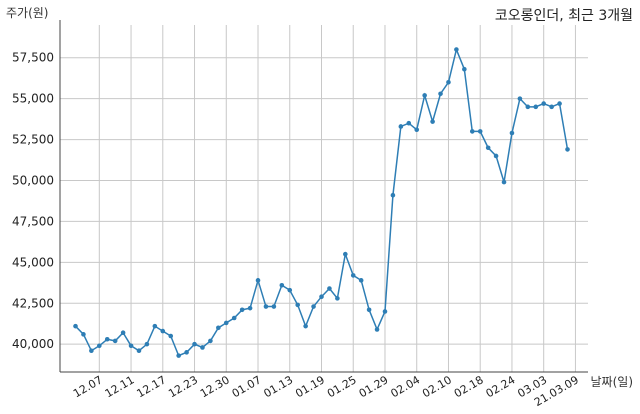 This screenshot has height=414, width=640. What do you see at coordinates (33, 180) in the screenshot?
I see `y-tick-label: 50,000` at bounding box center [33, 180].